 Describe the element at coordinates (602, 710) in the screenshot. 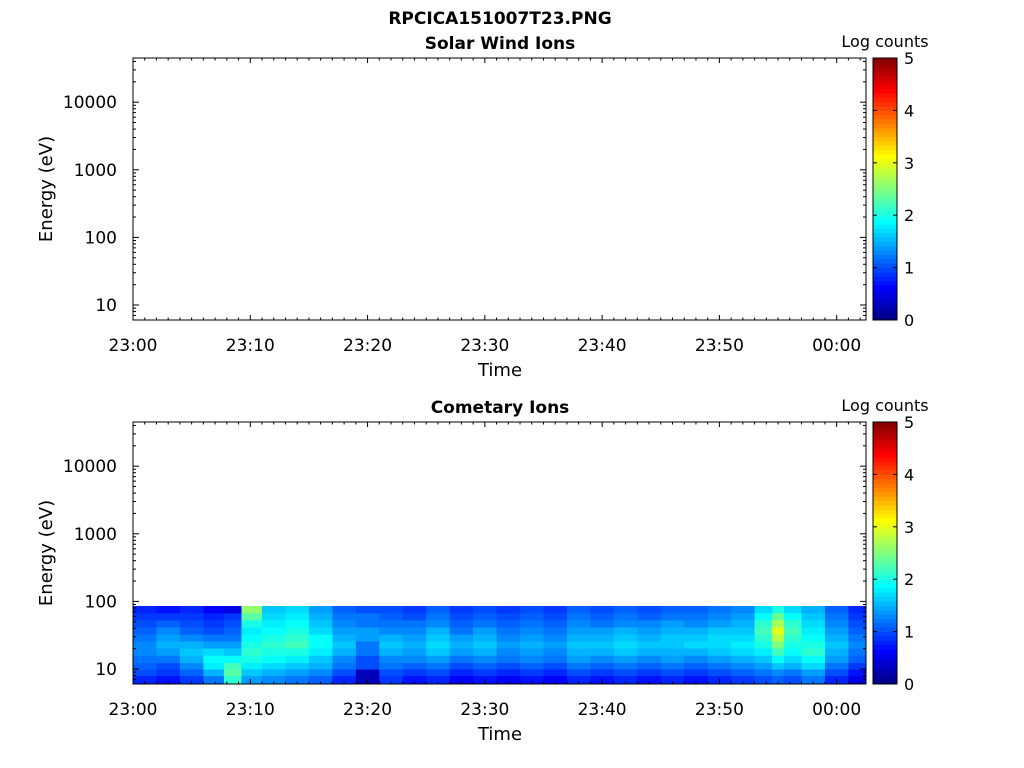

I see `x-tick-label: 23:40` at that location.